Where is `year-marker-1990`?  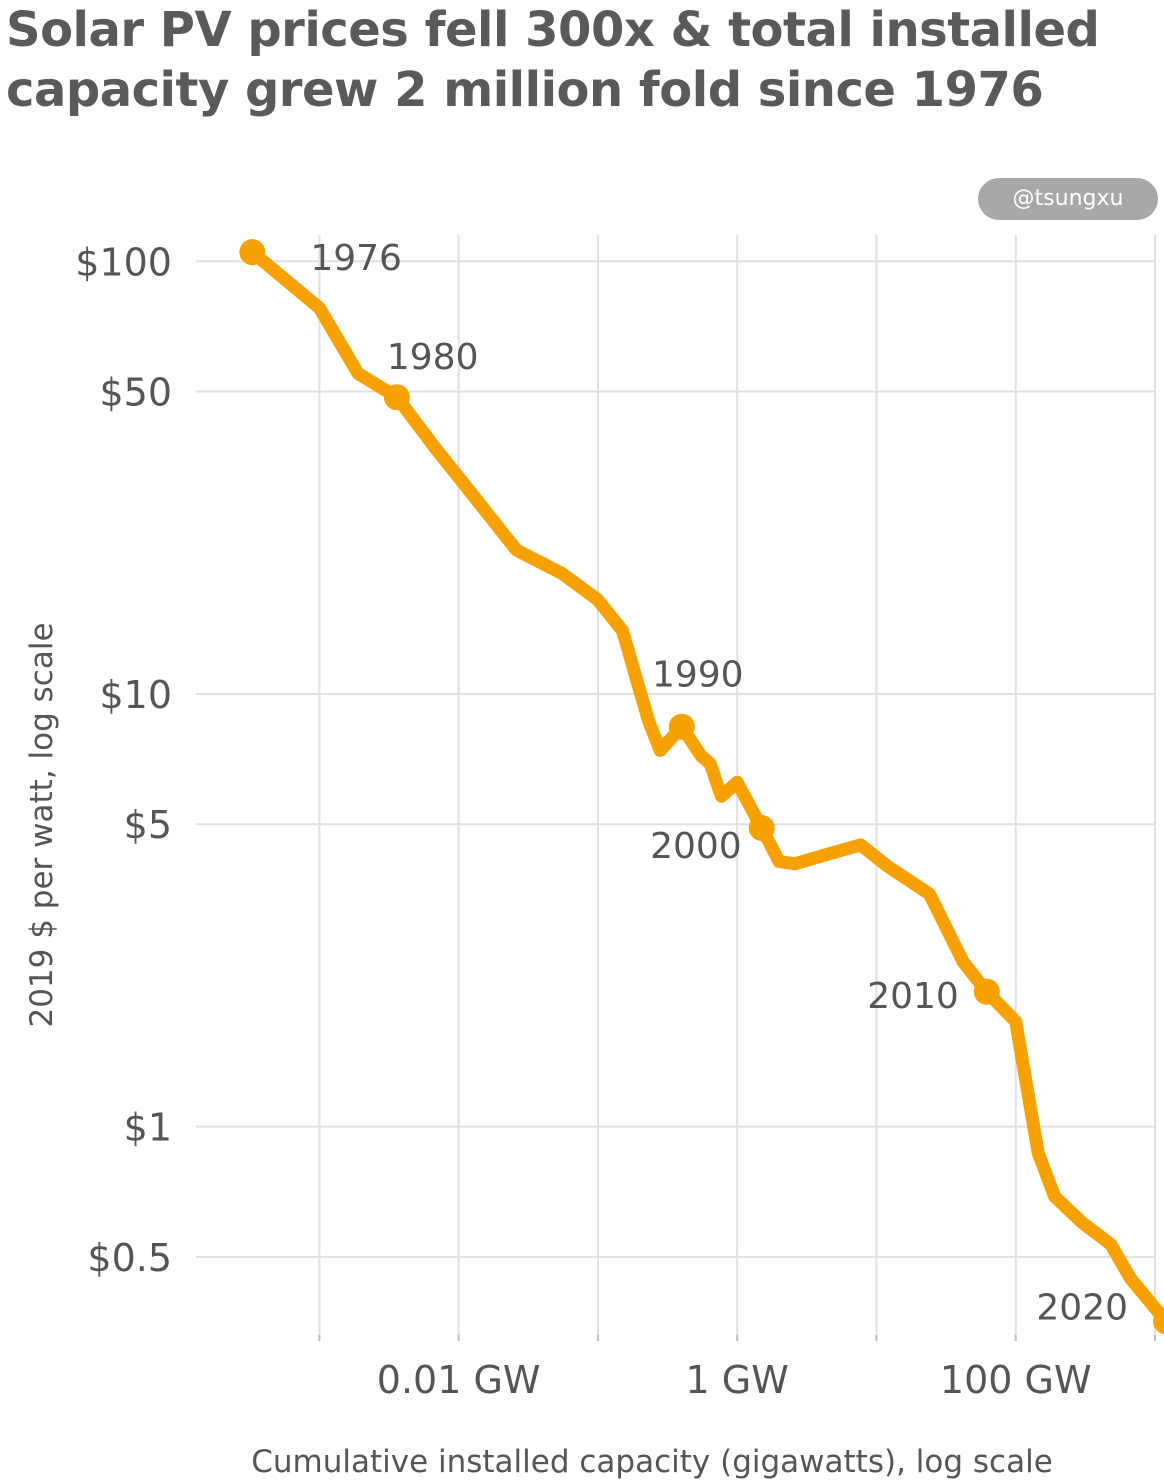
year-marker-1990 is located at coordinates (681, 726).